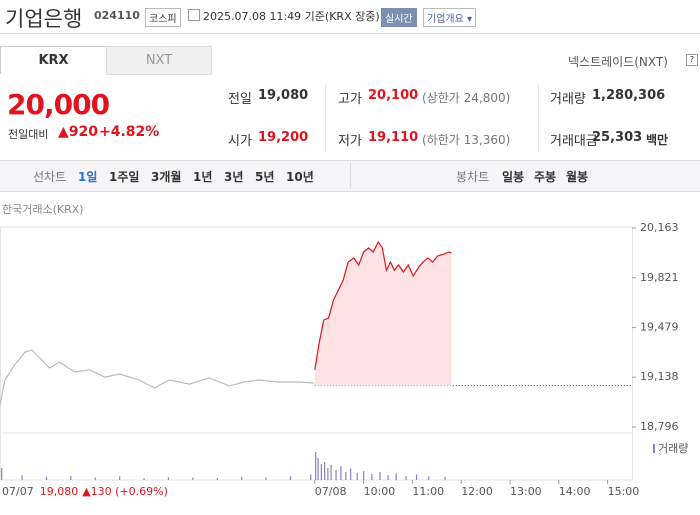  I want to click on y-tick-label: 19,479, so click(659, 327).